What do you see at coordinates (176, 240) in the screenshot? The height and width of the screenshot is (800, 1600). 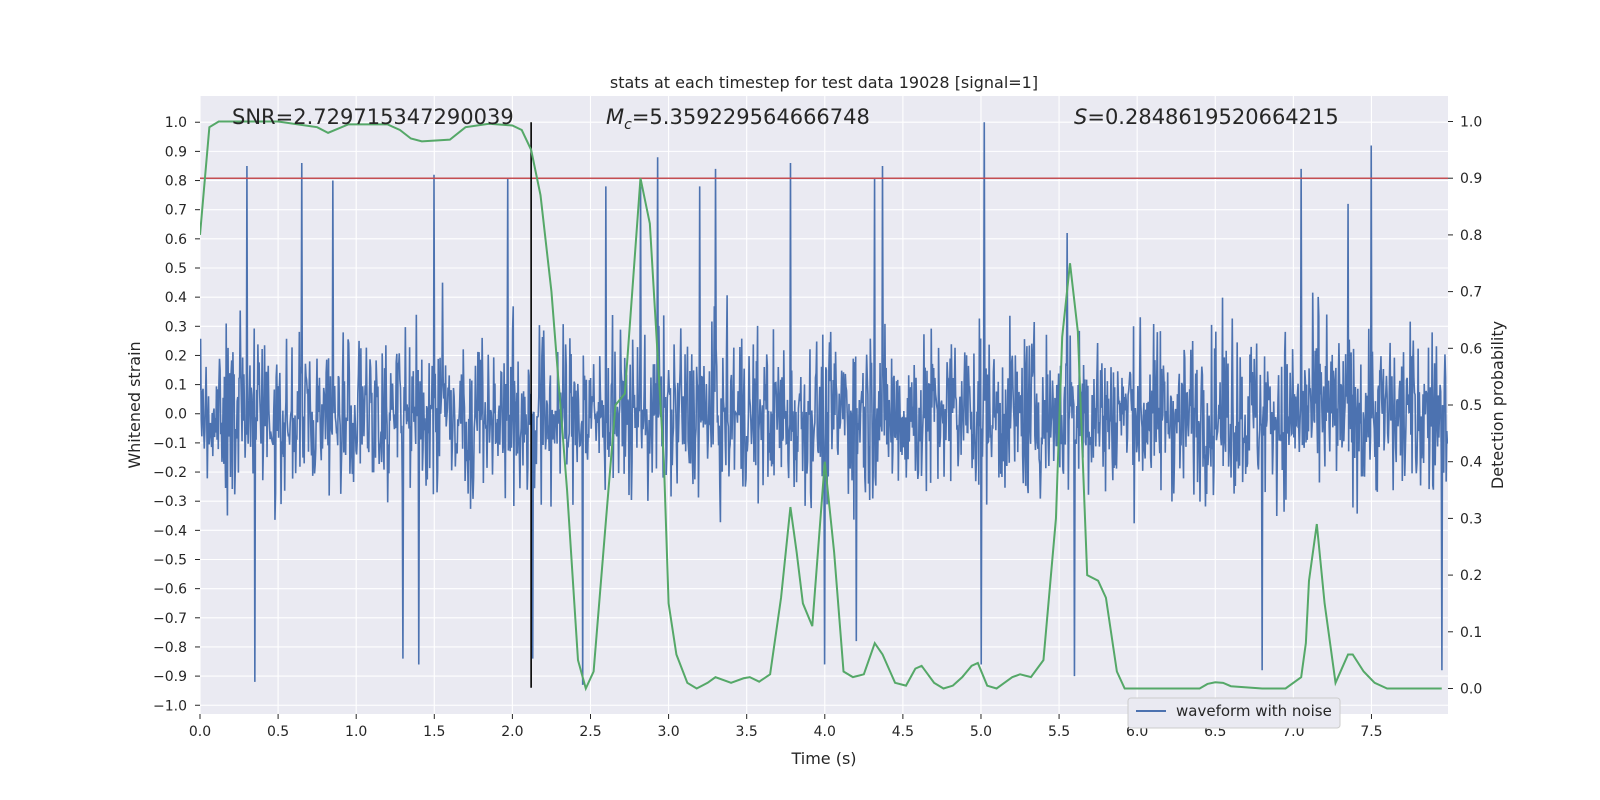 I see `y-tick-label: 0.6` at bounding box center [176, 240].